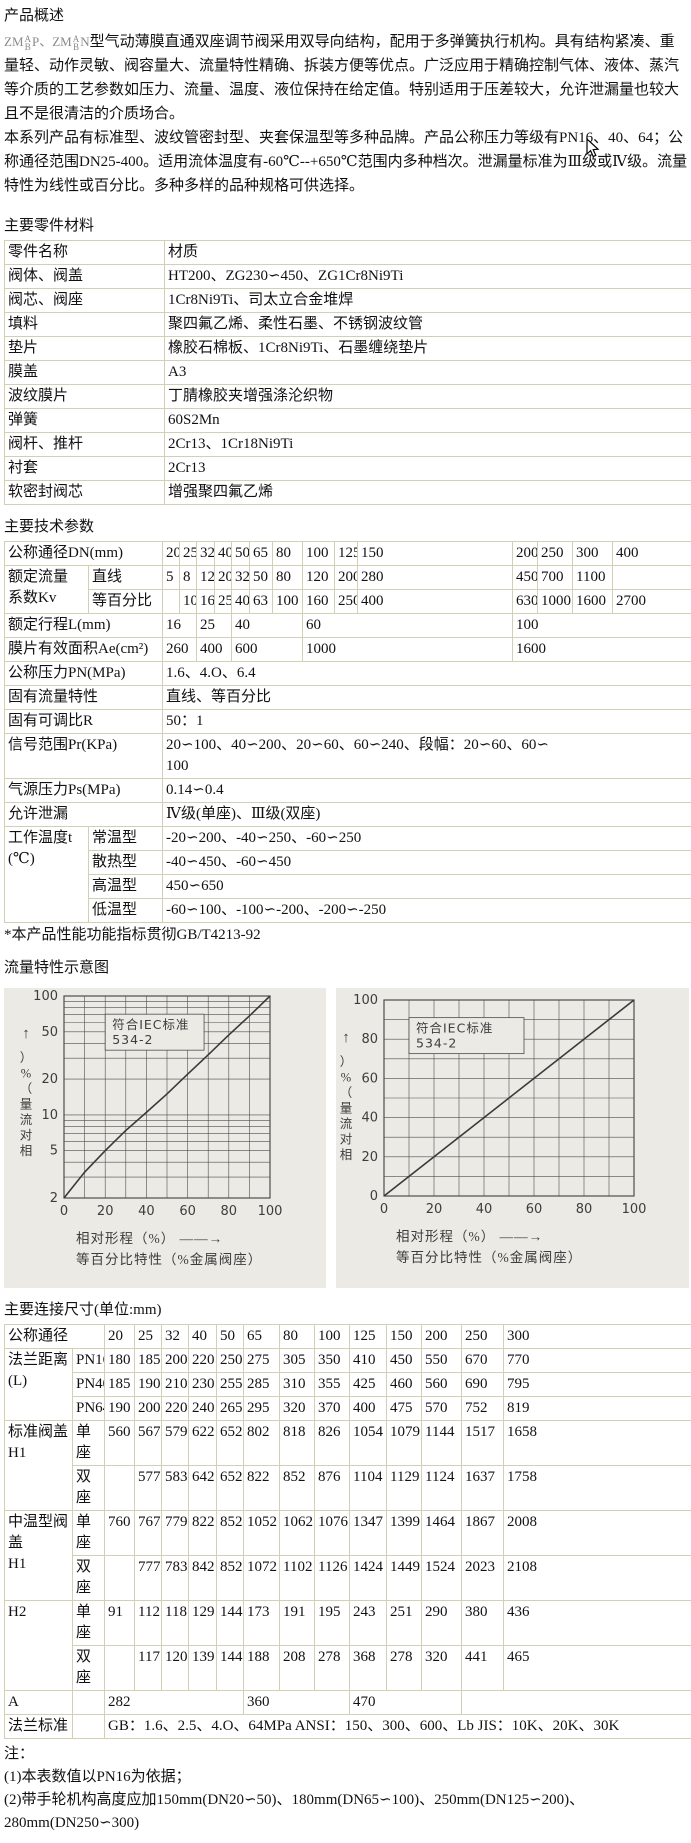 This screenshot has width=691, height=1843. What do you see at coordinates (297, 1443) in the screenshot?
I see `table-cell: 818` at bounding box center [297, 1443].